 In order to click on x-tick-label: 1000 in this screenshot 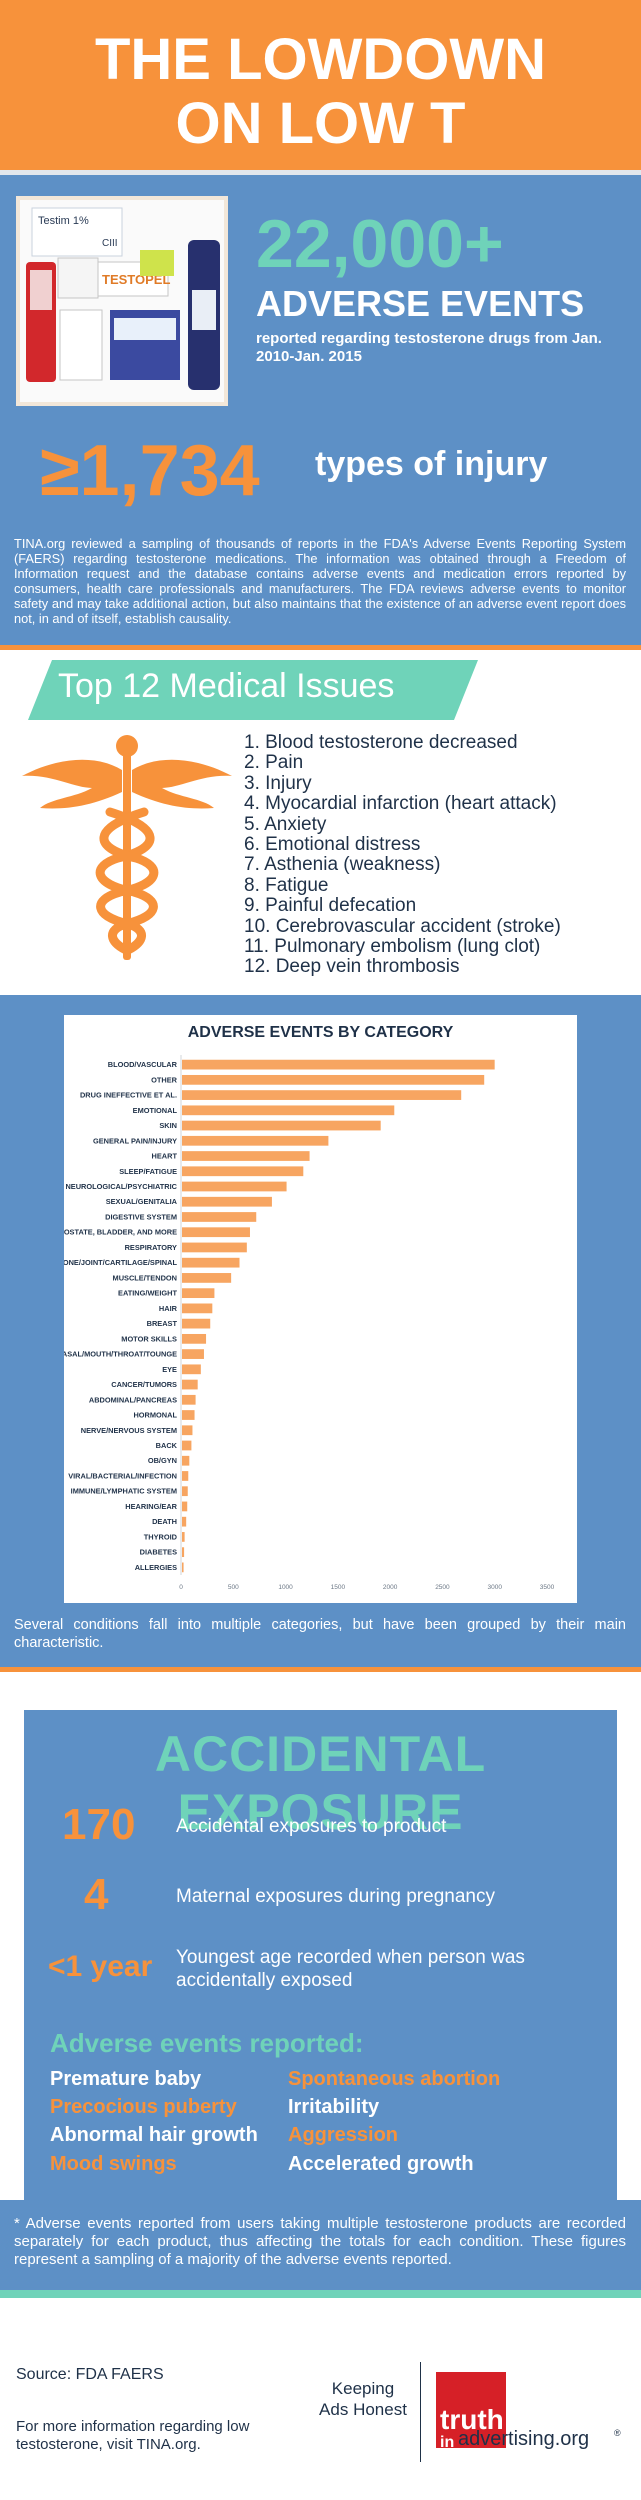, I will do `click(285, 1587)`.